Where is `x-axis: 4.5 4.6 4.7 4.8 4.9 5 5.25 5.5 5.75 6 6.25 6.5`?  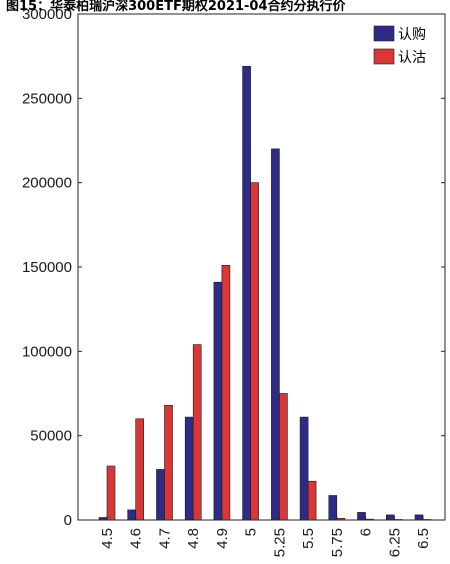
x-axis: 4.5 4.6 4.7 4.8 4.9 5 5.25 5.5 5.75 6 6.25 6.5 is located at coordinates (265, 536).